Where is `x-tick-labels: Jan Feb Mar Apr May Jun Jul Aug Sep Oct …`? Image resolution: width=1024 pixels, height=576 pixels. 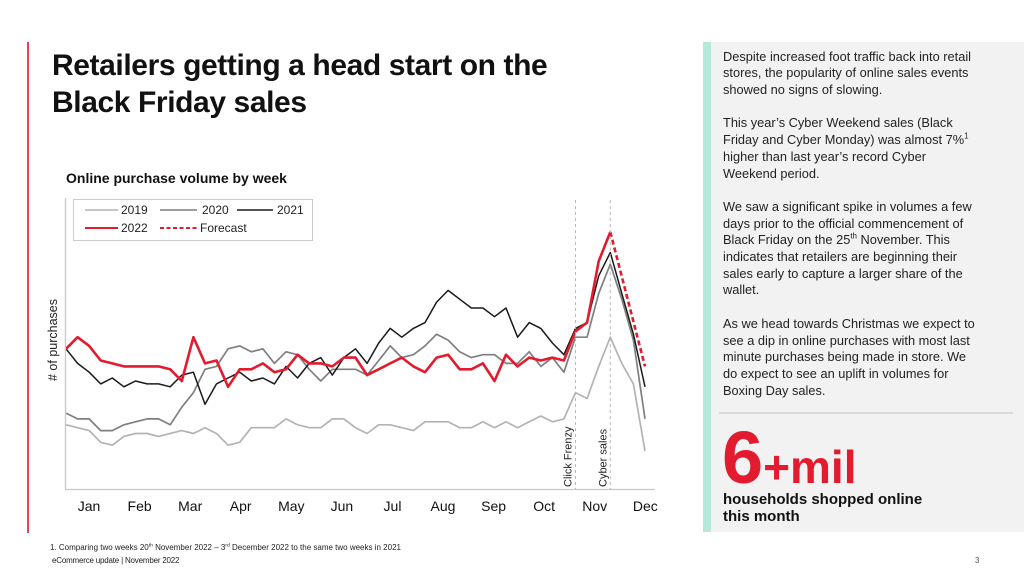
x-tick-labels: Jan Feb Mar Apr May Jun Jul Aug Sep Oct … is located at coordinates (368, 506).